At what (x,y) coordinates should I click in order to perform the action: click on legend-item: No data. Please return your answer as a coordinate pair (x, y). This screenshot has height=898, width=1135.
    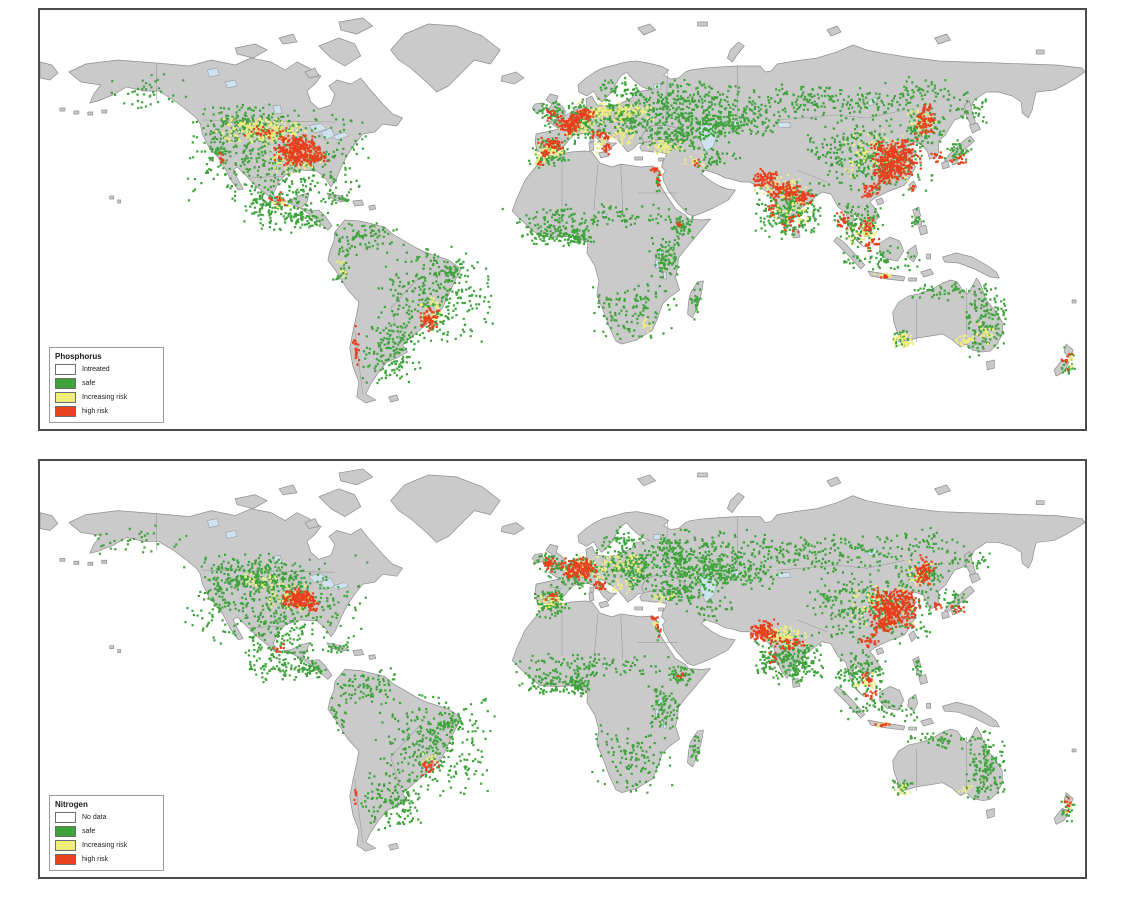
    Looking at the image, I should click on (103, 817).